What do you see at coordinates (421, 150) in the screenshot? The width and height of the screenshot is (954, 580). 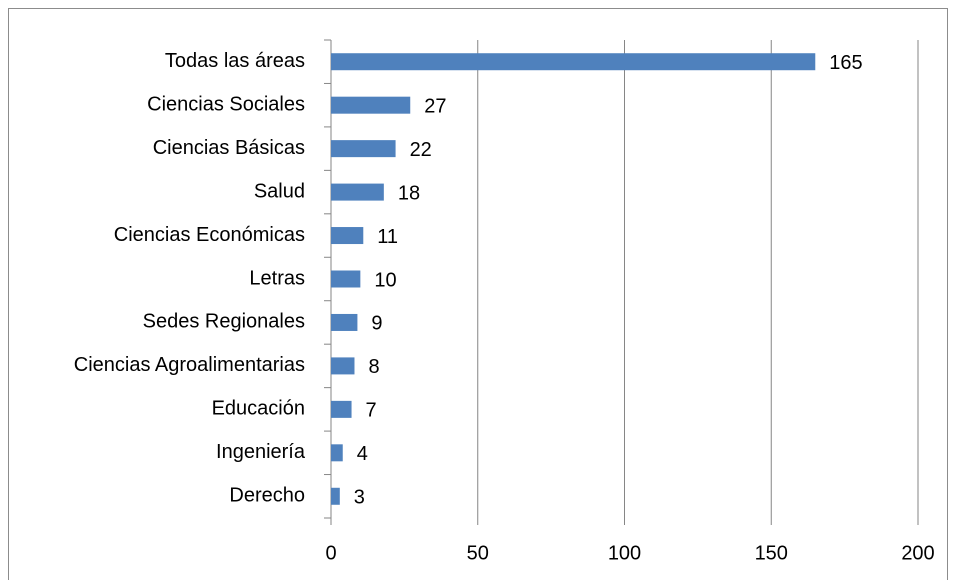 I see `data-label: 22` at bounding box center [421, 150].